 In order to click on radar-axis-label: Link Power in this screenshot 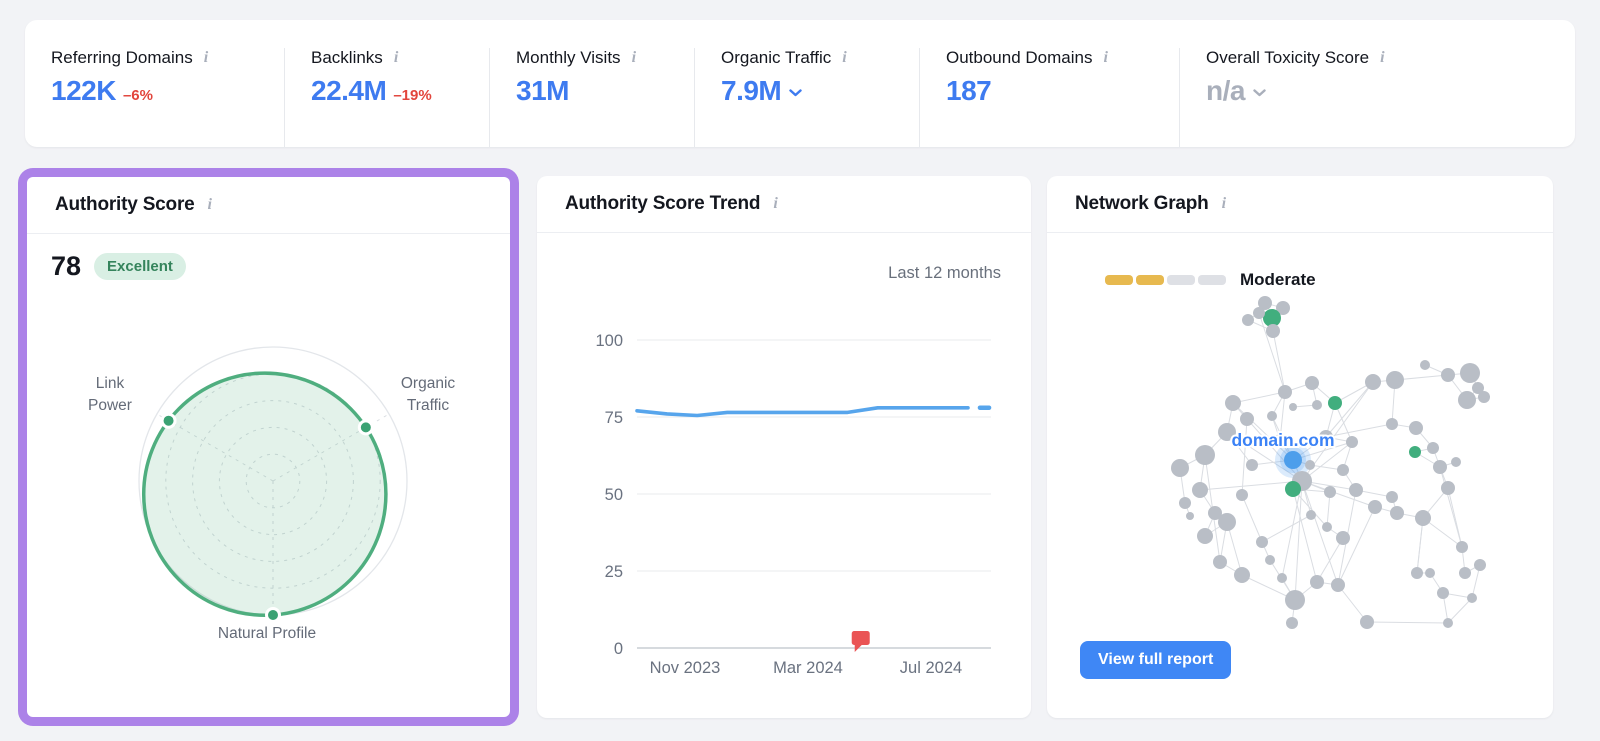, I will do `click(110, 394)`.